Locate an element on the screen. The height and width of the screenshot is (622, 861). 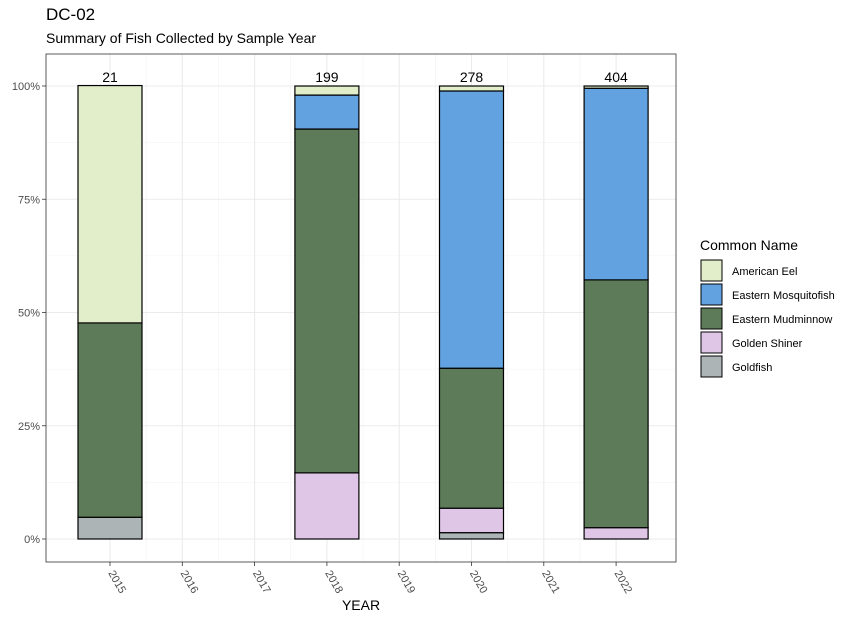
x-tick-label: 2018 is located at coordinates (333, 582).